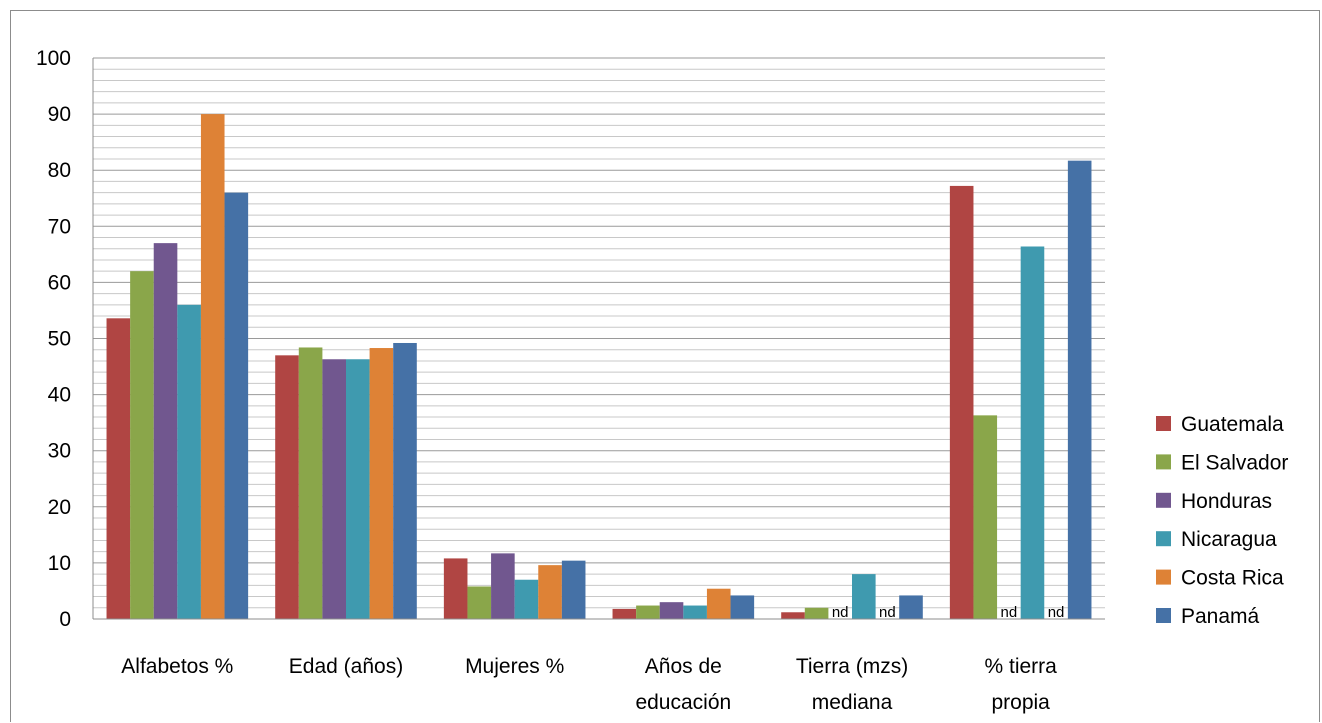  Describe the element at coordinates (59, 339) in the screenshot. I see `y-tick-label: 50` at that location.